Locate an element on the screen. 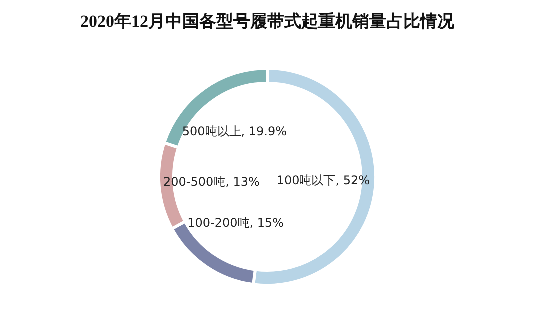 The image size is (535, 334). data-label: , 15% is located at coordinates (267, 223).